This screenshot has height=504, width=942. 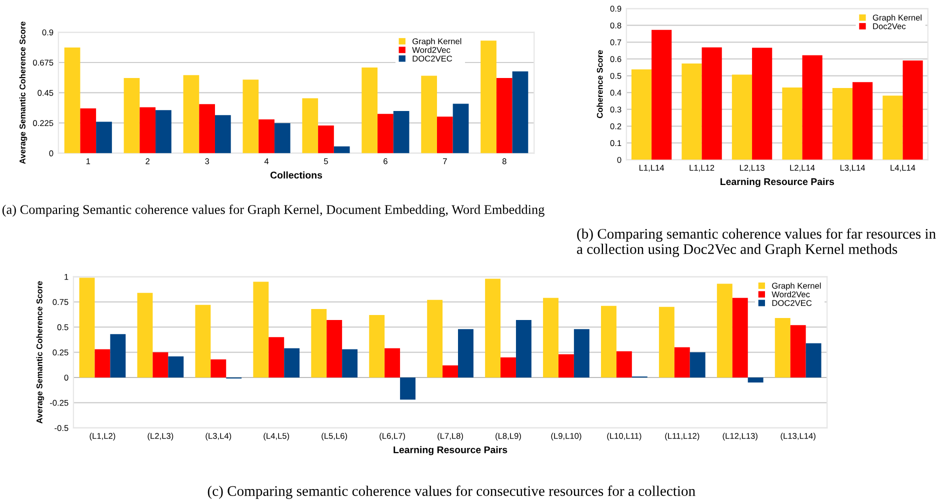 What do you see at coordinates (432, 59) in the screenshot?
I see `legend-label: DOC2VEC` at bounding box center [432, 59].